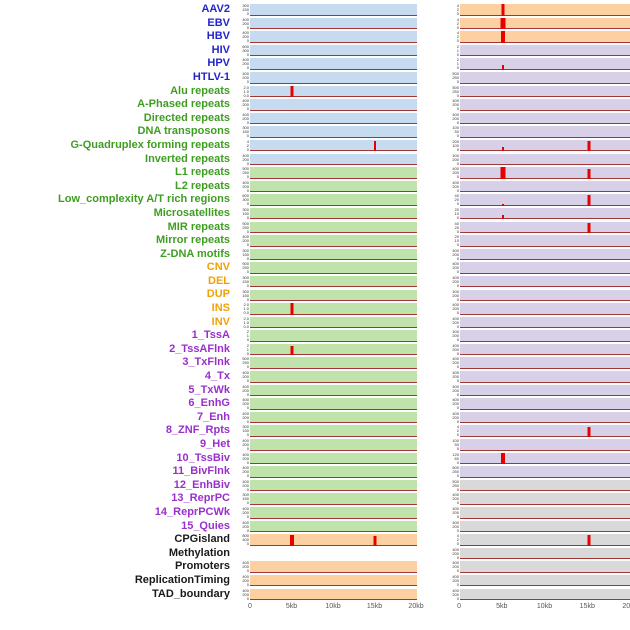 This screenshot has height=630, width=630. I want to click on x-tick-label: 20kb, so click(626, 607).